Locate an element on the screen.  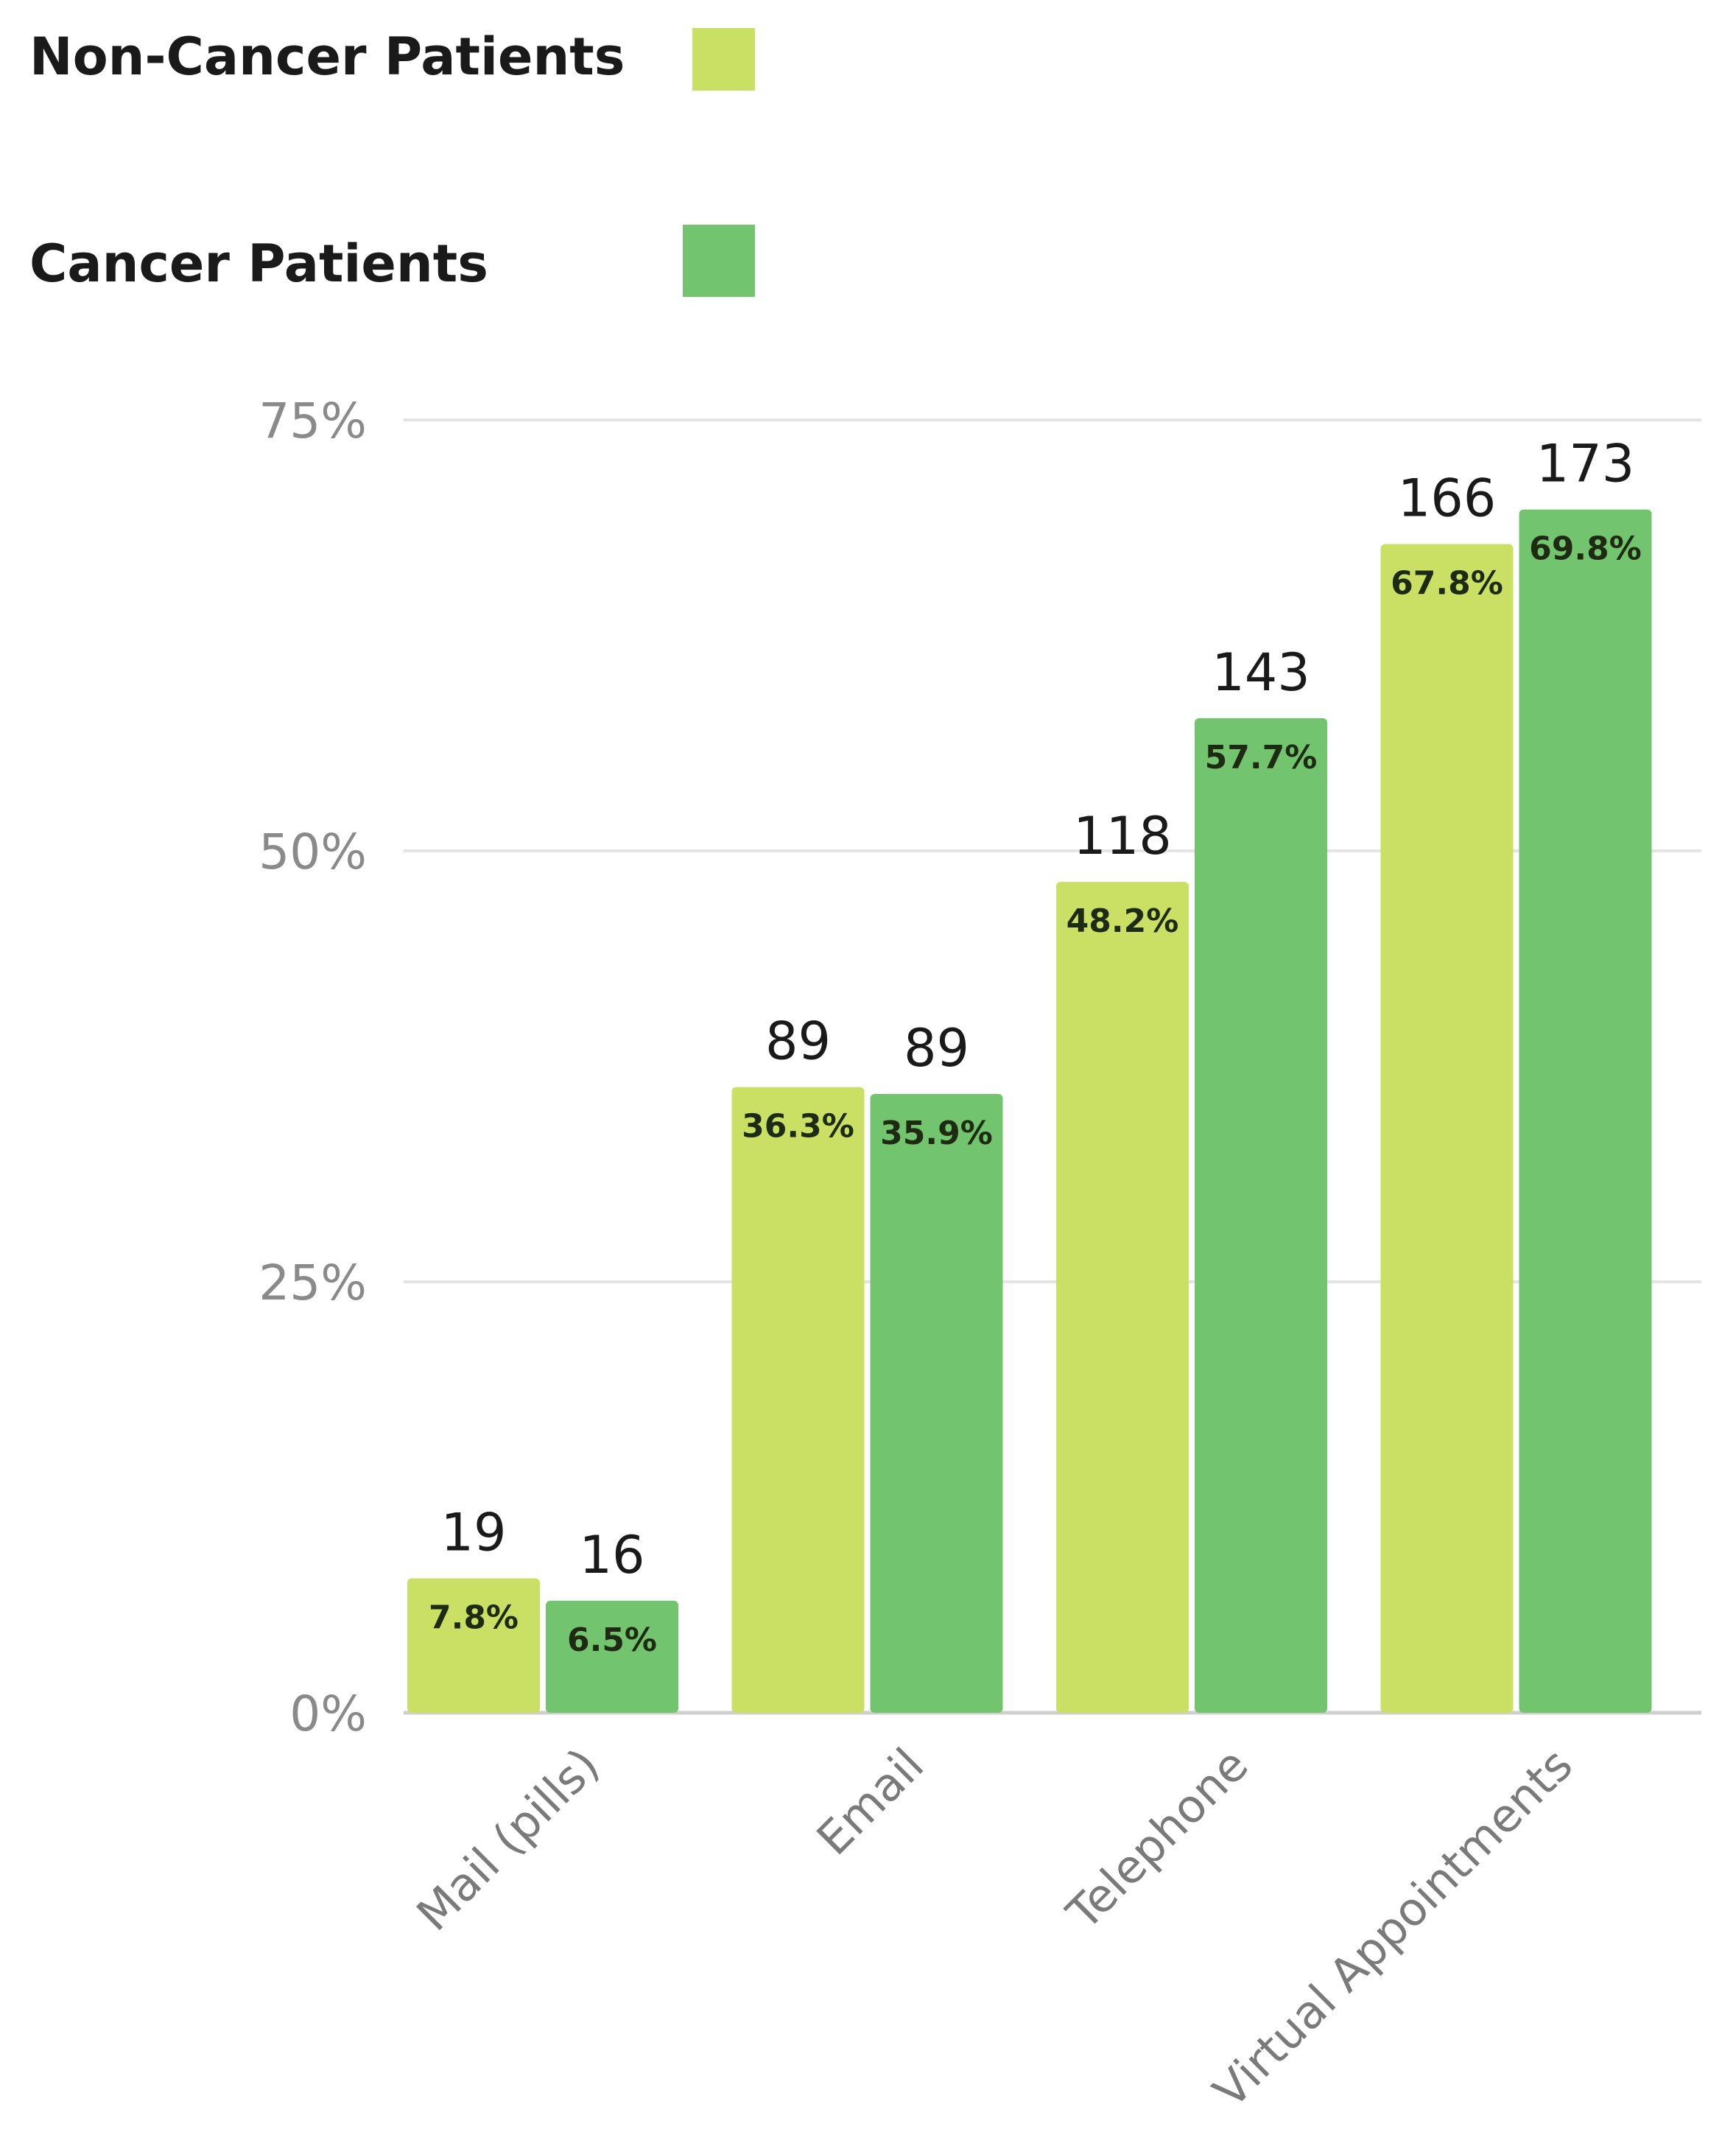
legend-swatch-cancer is located at coordinates (719, 261).